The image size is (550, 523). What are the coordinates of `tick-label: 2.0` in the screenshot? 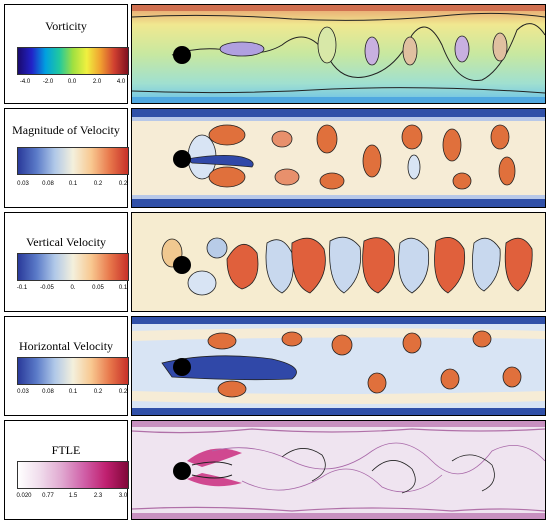 It's located at (97, 82).